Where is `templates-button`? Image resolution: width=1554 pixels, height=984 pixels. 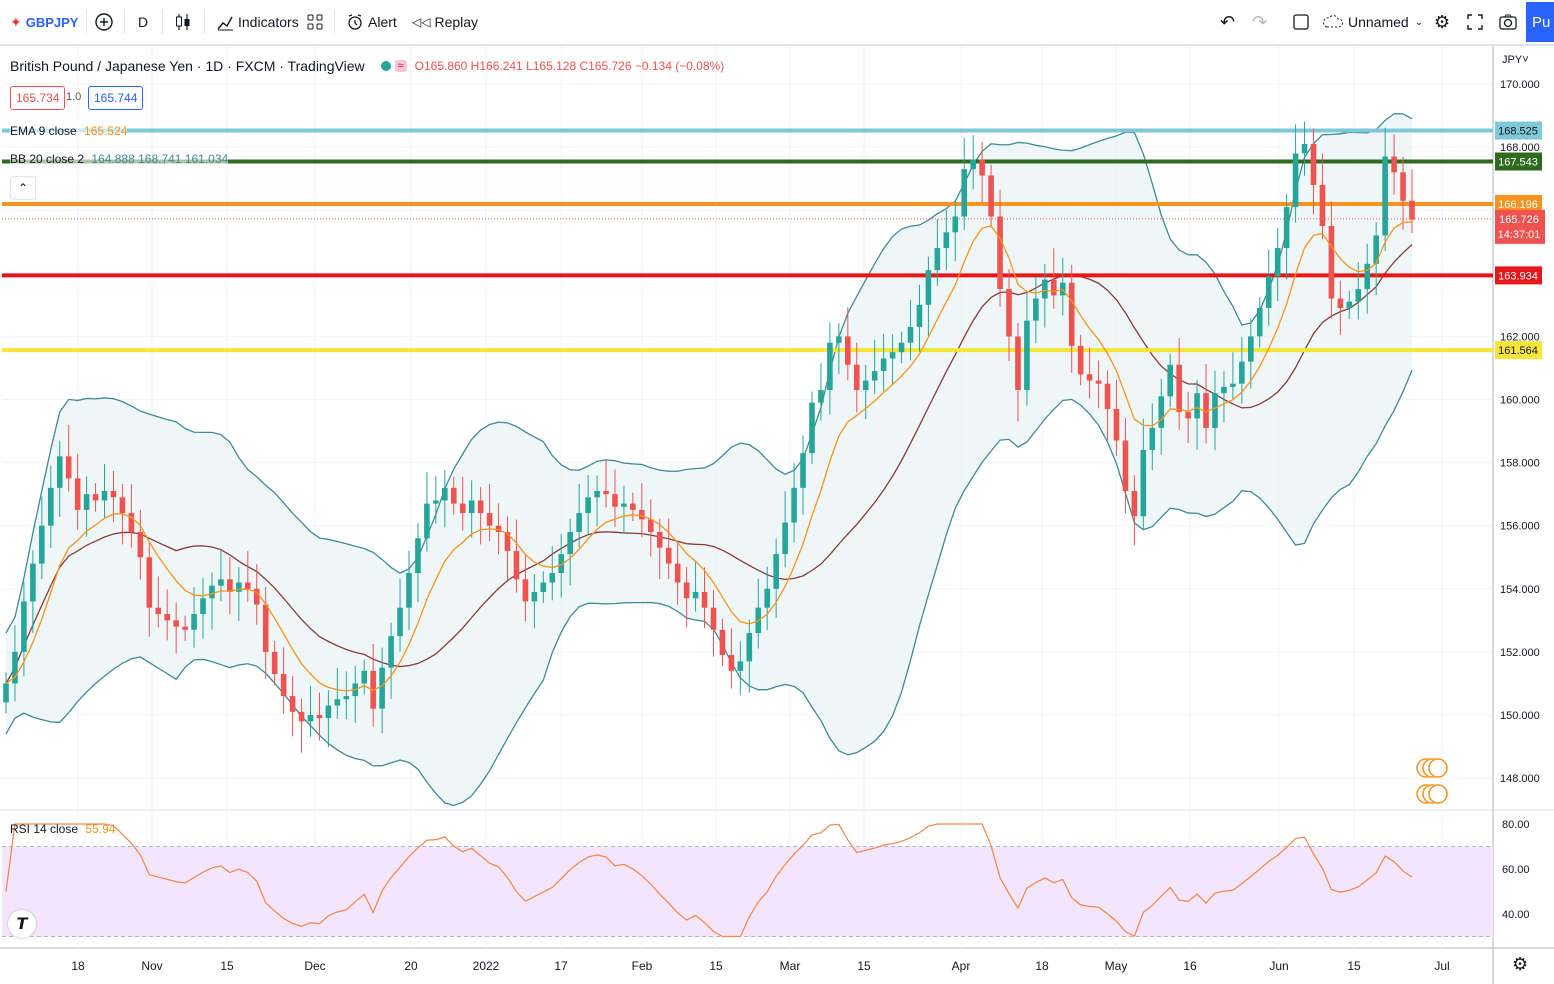 templates-button is located at coordinates (315, 22).